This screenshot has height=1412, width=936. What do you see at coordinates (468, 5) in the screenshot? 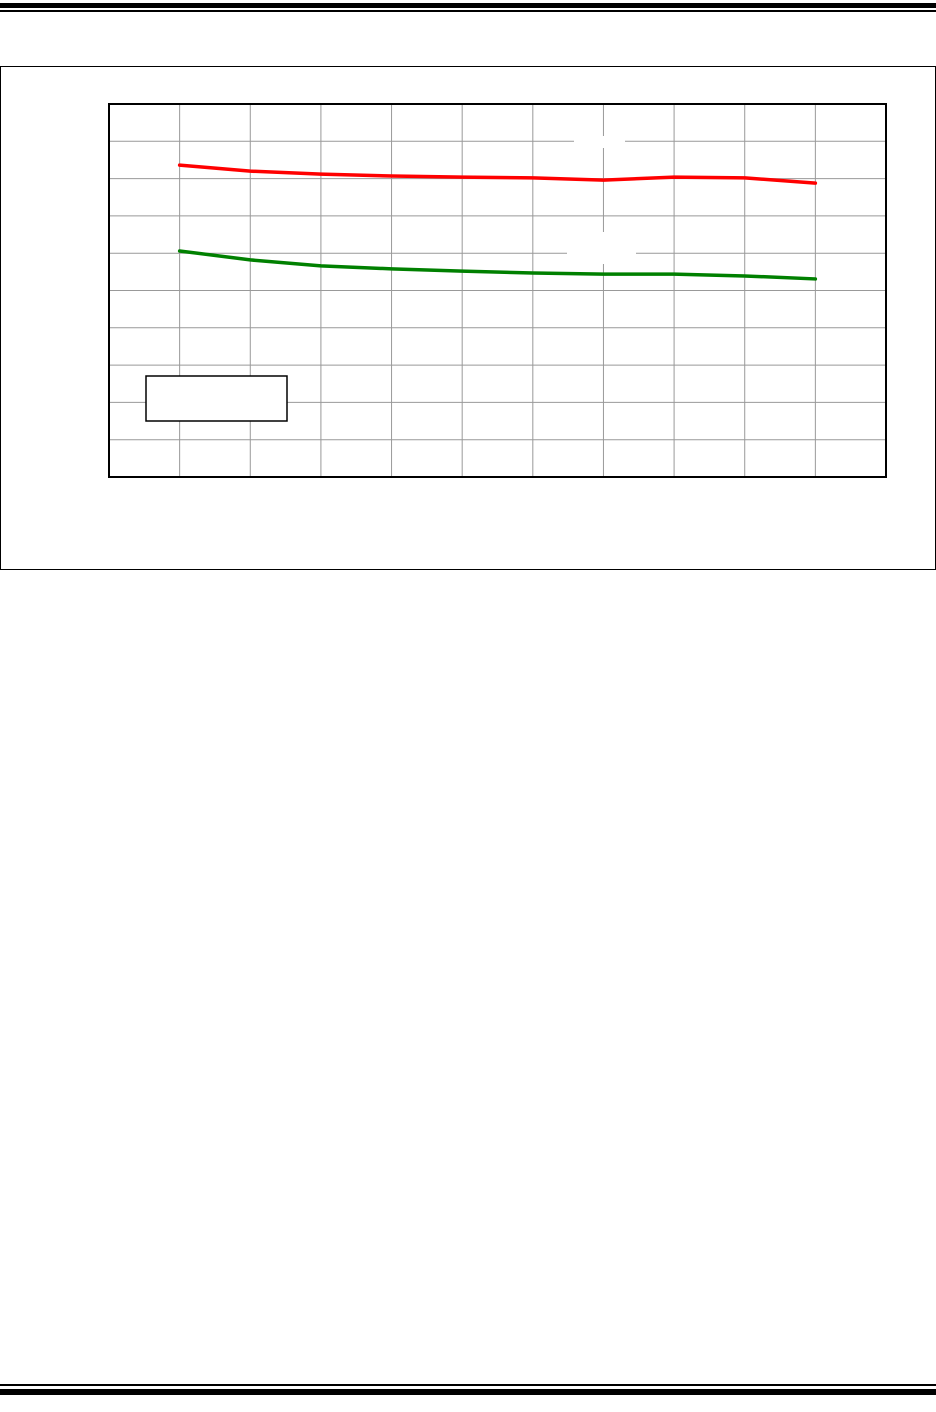
I see `top-rule-thick` at bounding box center [468, 5].